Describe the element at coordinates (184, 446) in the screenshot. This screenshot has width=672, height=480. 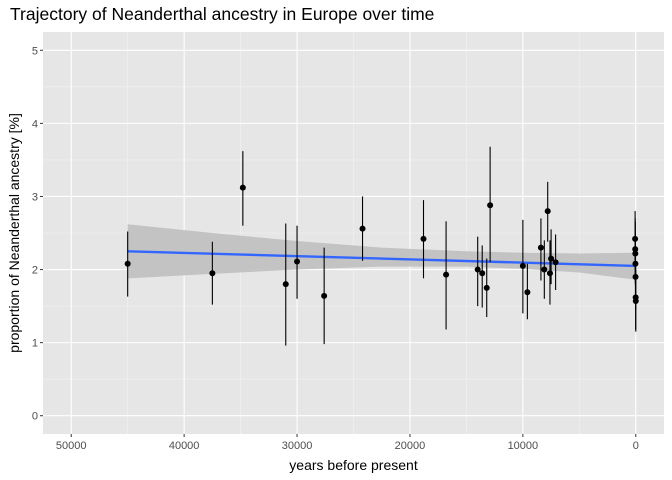
I see `x-tick-label: 40000` at that location.